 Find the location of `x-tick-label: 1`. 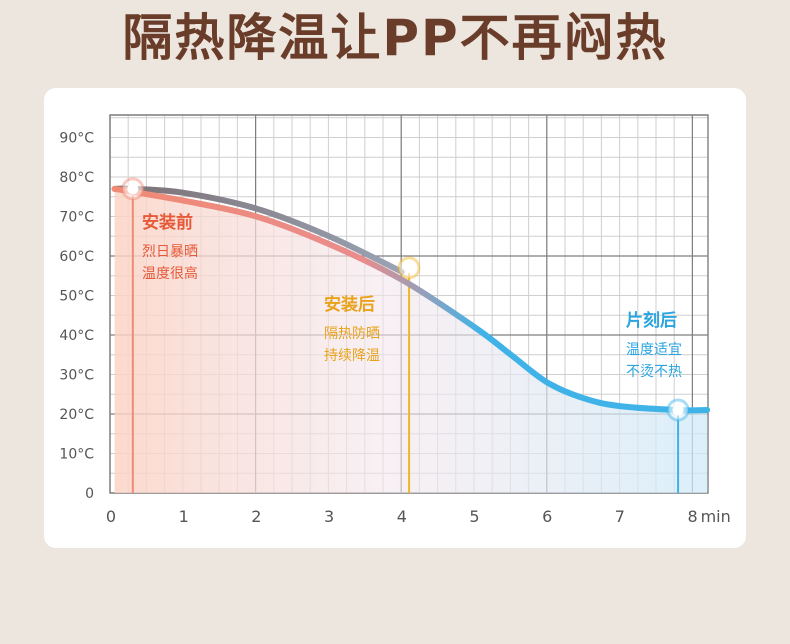

x-tick-label: 1 is located at coordinates (184, 516).